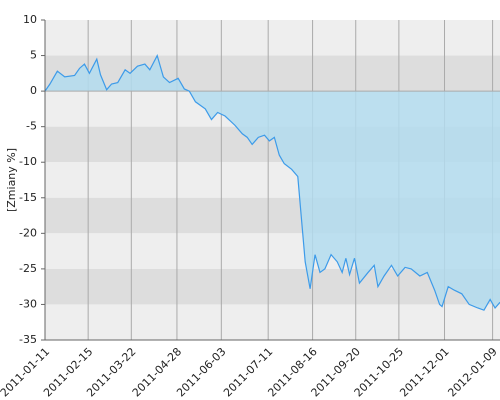 The height and width of the screenshot is (400, 500). Describe the element at coordinates (28, 197) in the screenshot. I see `y-tick-label: -15` at that location.